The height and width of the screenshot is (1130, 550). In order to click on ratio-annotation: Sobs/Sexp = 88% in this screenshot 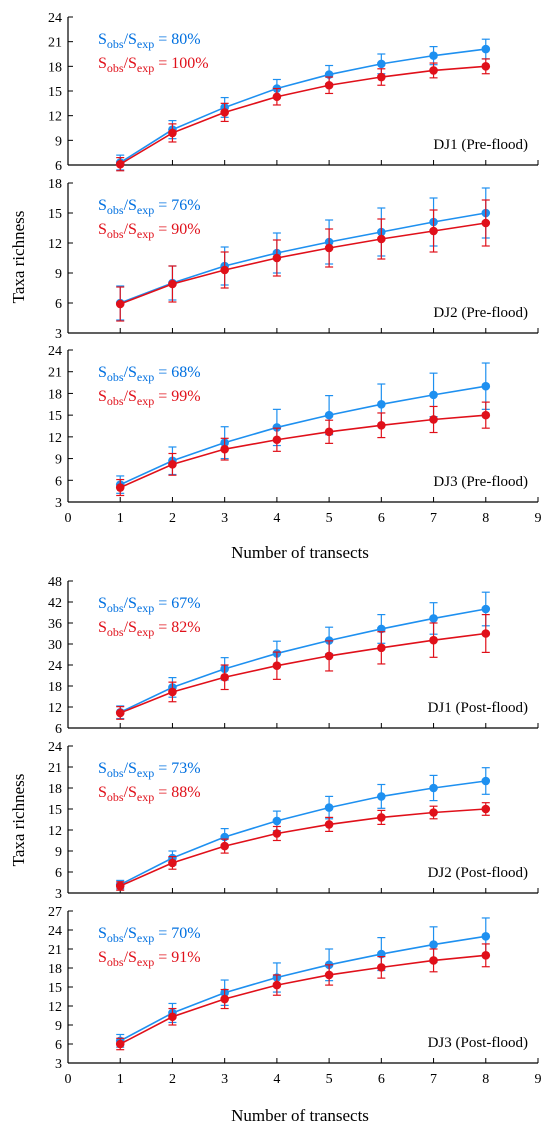, I will do `click(149, 794)`.